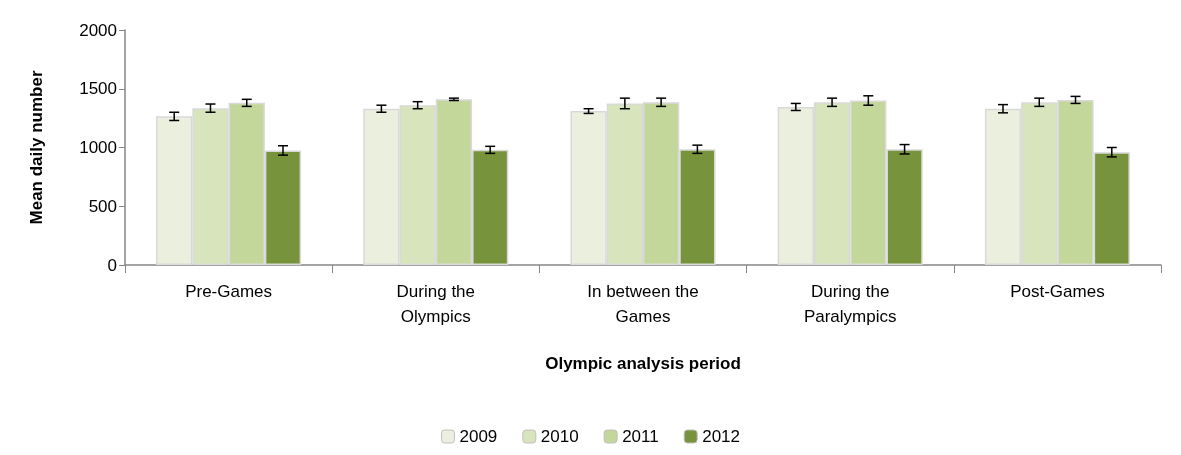  Describe the element at coordinates (850, 304) in the screenshot. I see `x-tick-label: During the Paralympics` at that location.